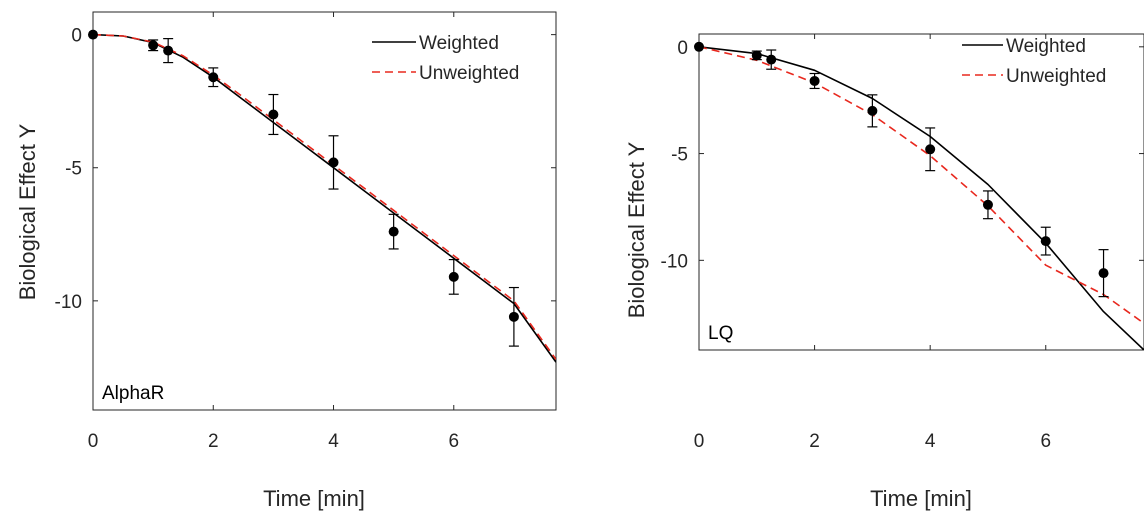 Image resolution: width=1144 pixels, height=517 pixels. I want to click on panel-label: LQ, so click(720, 333).